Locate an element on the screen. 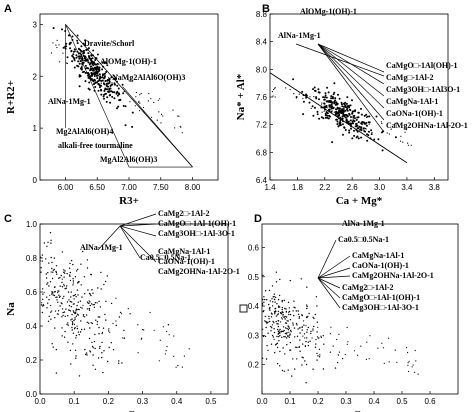  exchange-vector-arrow is located at coordinates (351, 76).